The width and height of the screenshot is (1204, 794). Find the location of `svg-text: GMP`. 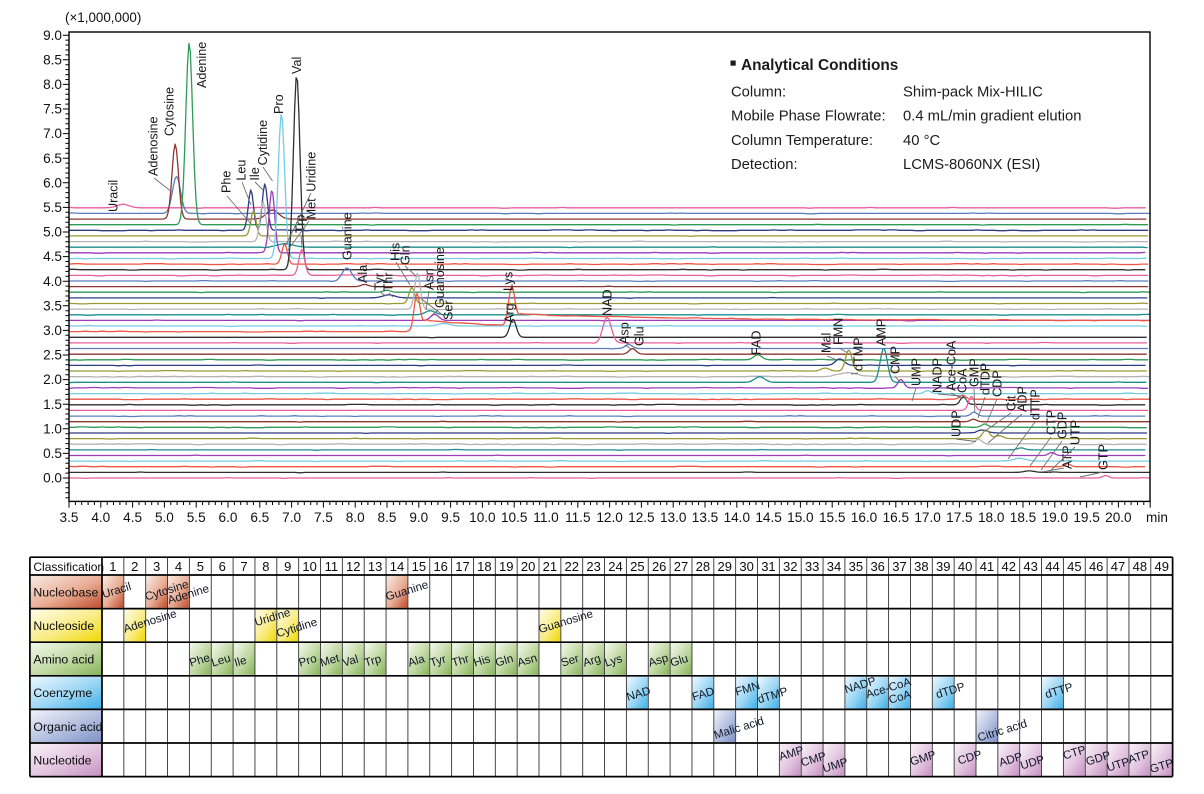

svg-text: GMP is located at coordinates (975, 372).